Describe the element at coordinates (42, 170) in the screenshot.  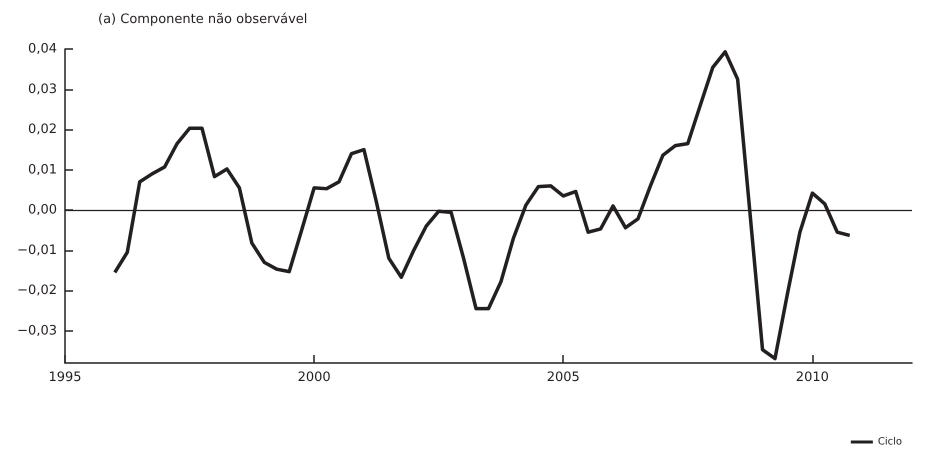
I see `y-tick-label: 0,01` at that location.